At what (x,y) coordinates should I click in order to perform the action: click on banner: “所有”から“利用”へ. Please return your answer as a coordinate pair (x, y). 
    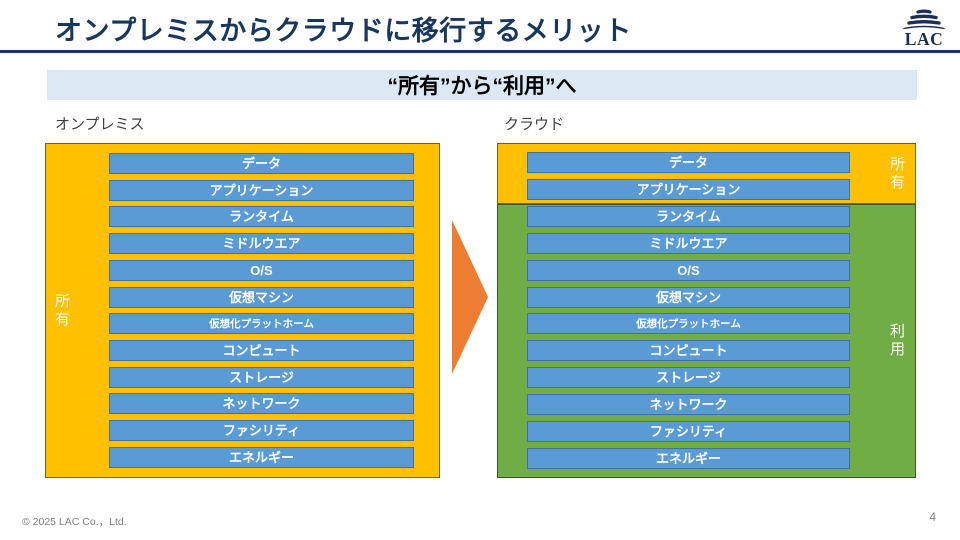
    Looking at the image, I should click on (482, 85).